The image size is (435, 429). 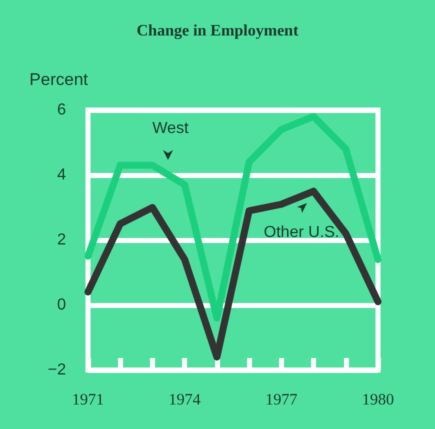 What do you see at coordinates (61, 110) in the screenshot?
I see `y-tick-label: 6` at bounding box center [61, 110].